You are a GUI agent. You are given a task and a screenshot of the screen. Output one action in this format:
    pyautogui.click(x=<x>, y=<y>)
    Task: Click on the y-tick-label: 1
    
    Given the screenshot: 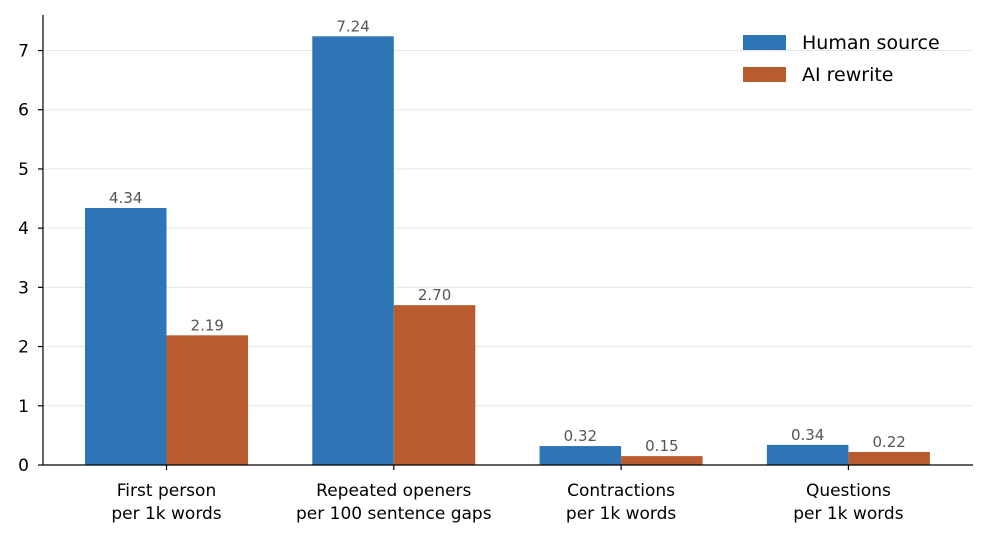 What is the action you would take?
    pyautogui.click(x=23, y=407)
    